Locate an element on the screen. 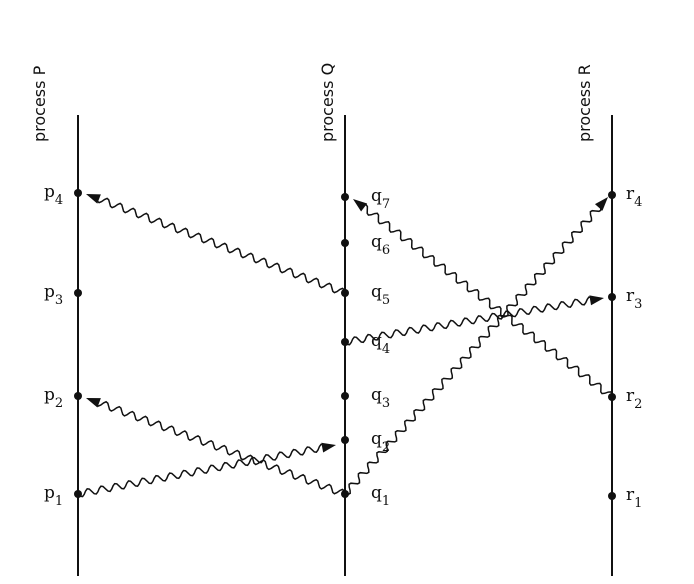 Image resolution: width=694 pixels, height=584 pixels. process-label: process R is located at coordinates (584, 103).